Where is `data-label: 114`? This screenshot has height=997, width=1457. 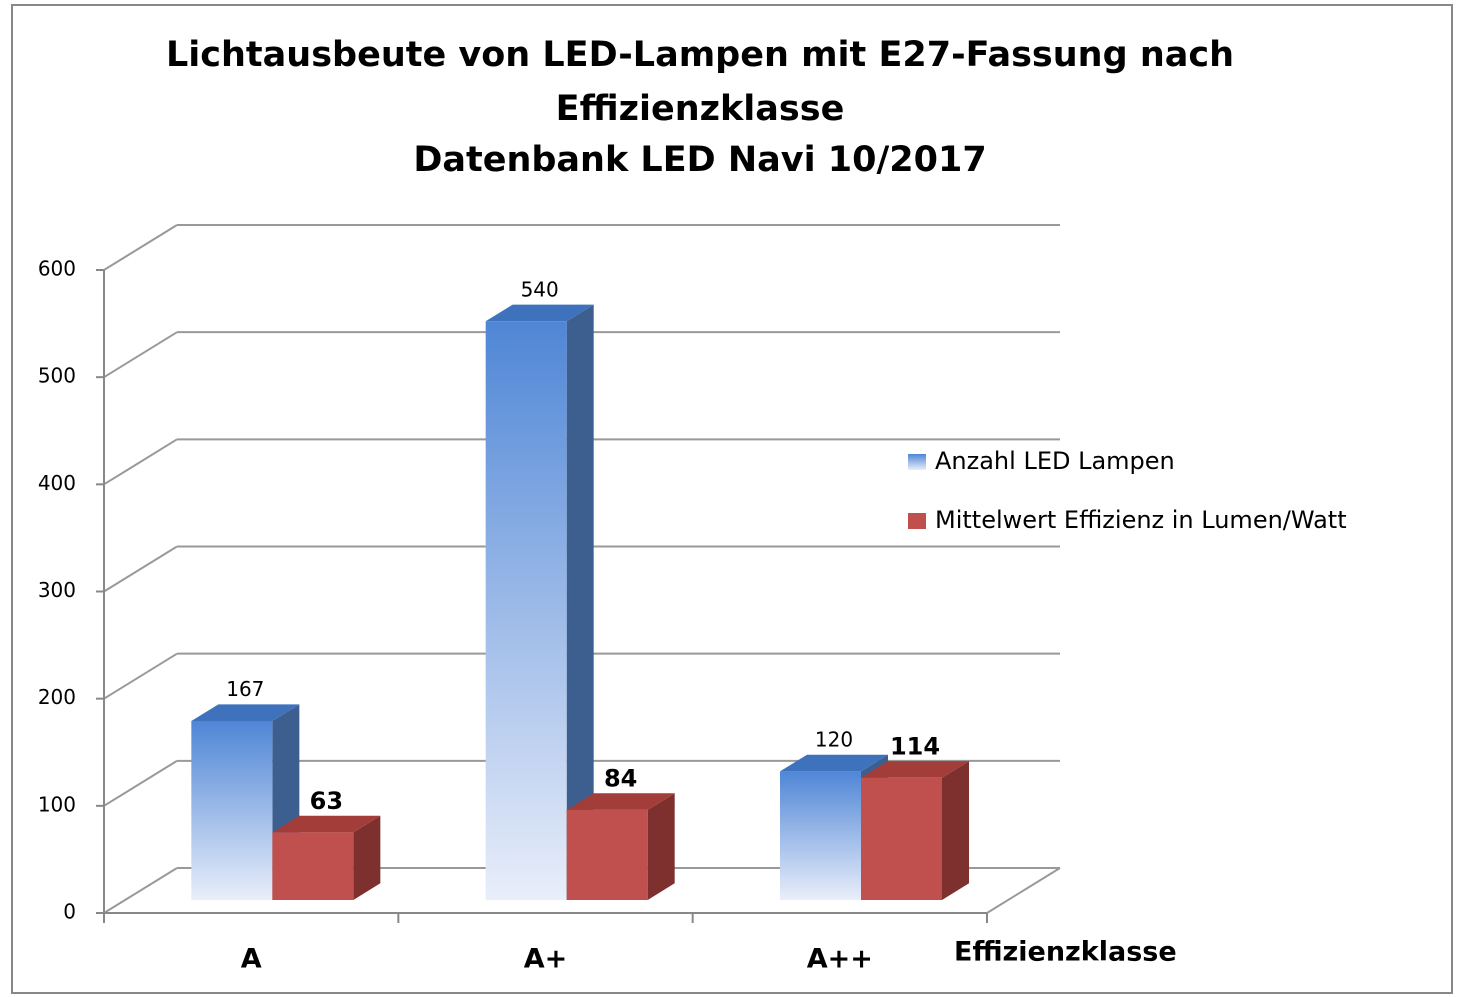
data-label: 114 is located at coordinates (915, 746).